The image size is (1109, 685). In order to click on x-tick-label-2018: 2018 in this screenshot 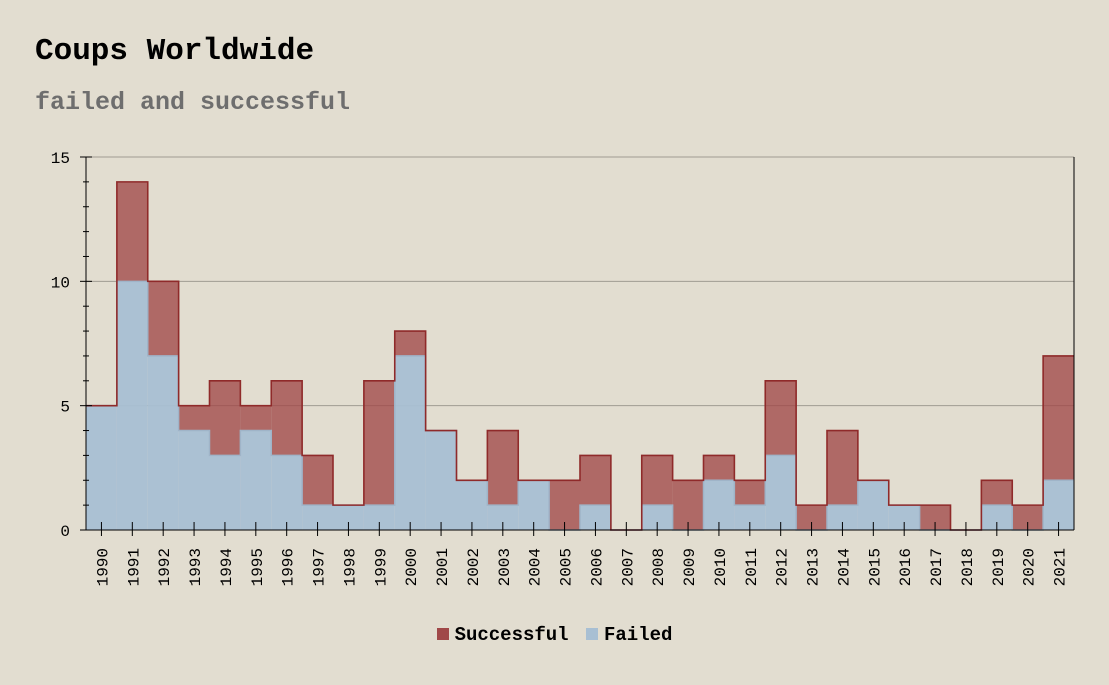, I will do `click(968, 567)`.